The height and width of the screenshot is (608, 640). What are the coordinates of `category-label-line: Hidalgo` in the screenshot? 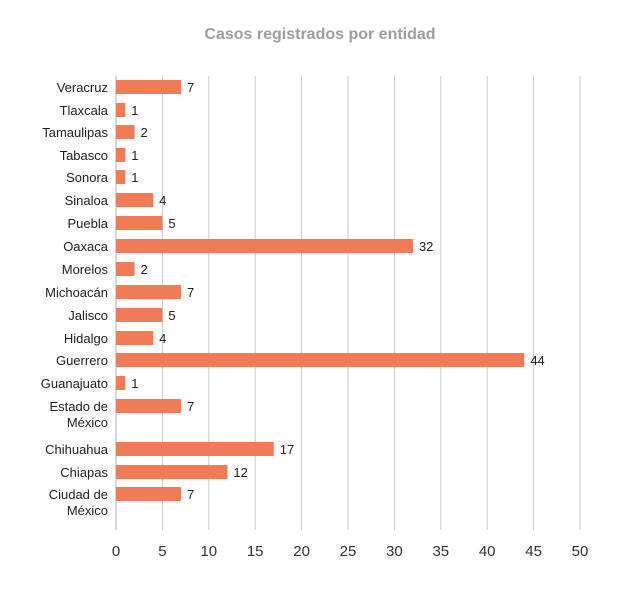 It's located at (86, 338).